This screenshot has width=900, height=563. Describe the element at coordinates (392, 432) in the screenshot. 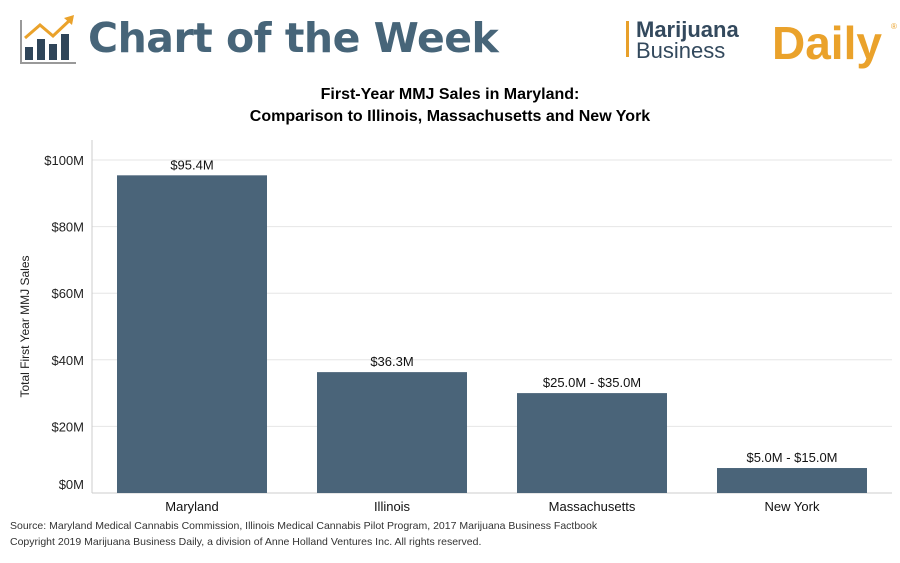

I see `bar-illinois` at that location.